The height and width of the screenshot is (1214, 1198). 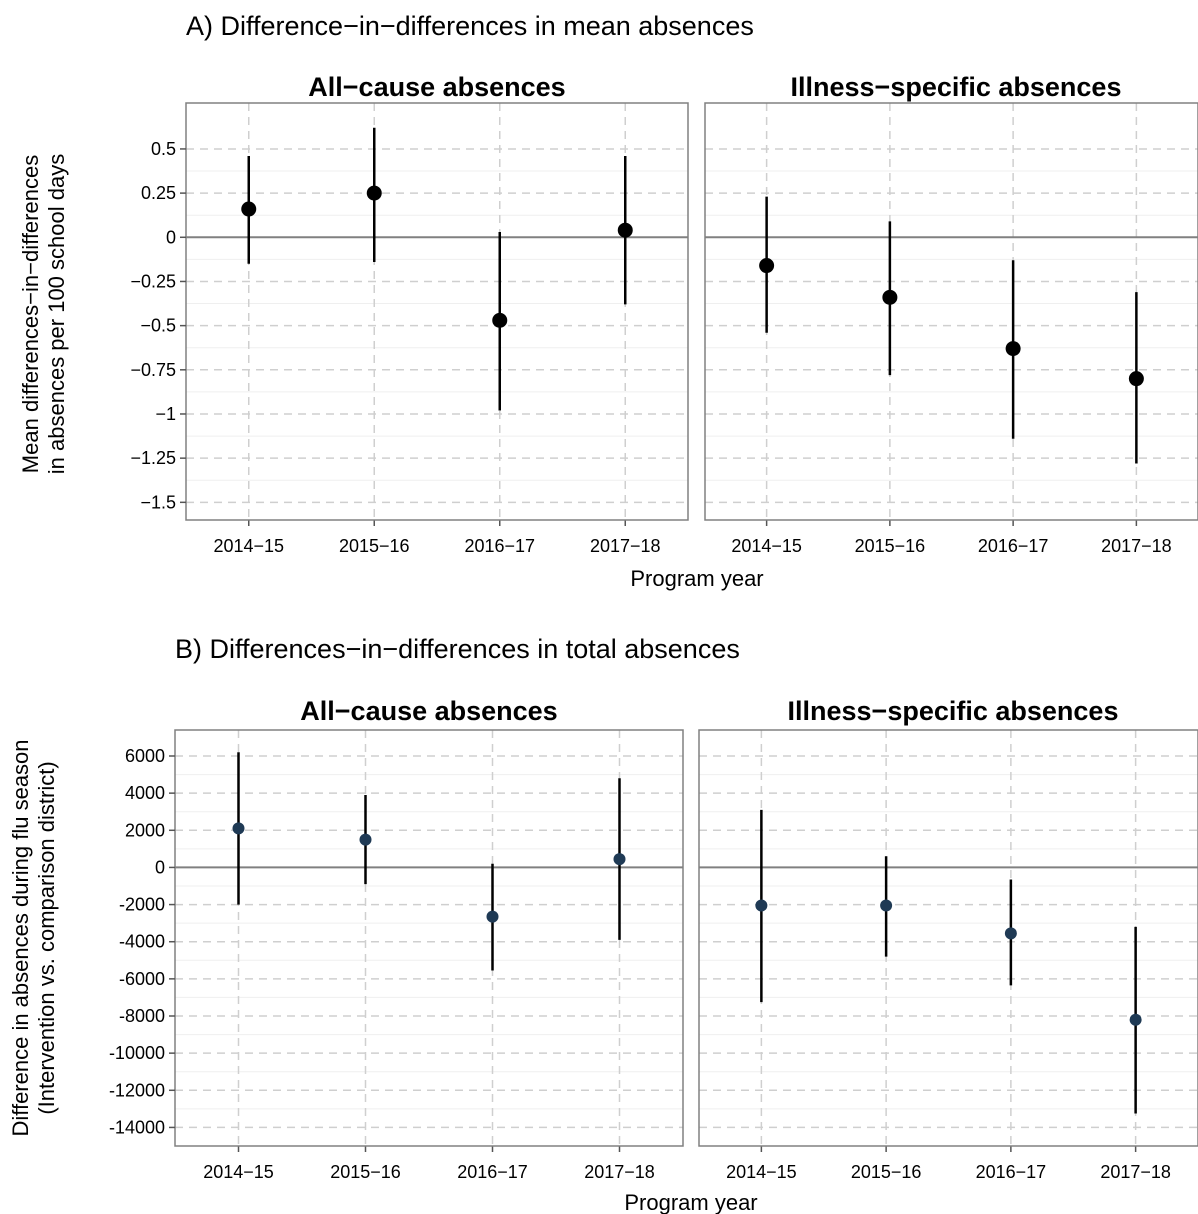 I want to click on y-tick-label: -4000, so click(x=142, y=942).